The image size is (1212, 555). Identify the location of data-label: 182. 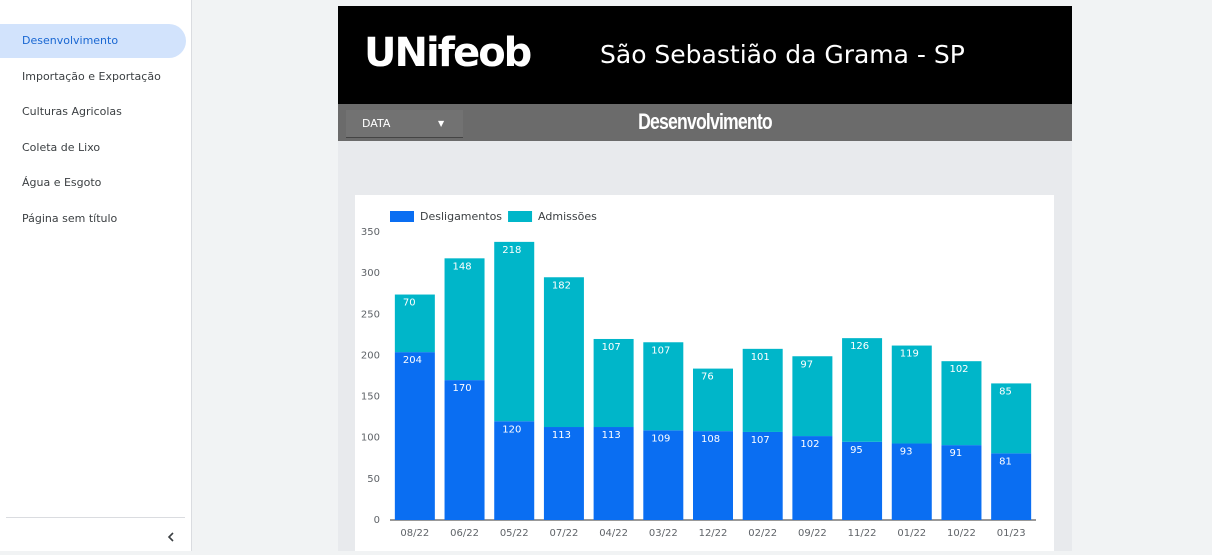
(561, 285).